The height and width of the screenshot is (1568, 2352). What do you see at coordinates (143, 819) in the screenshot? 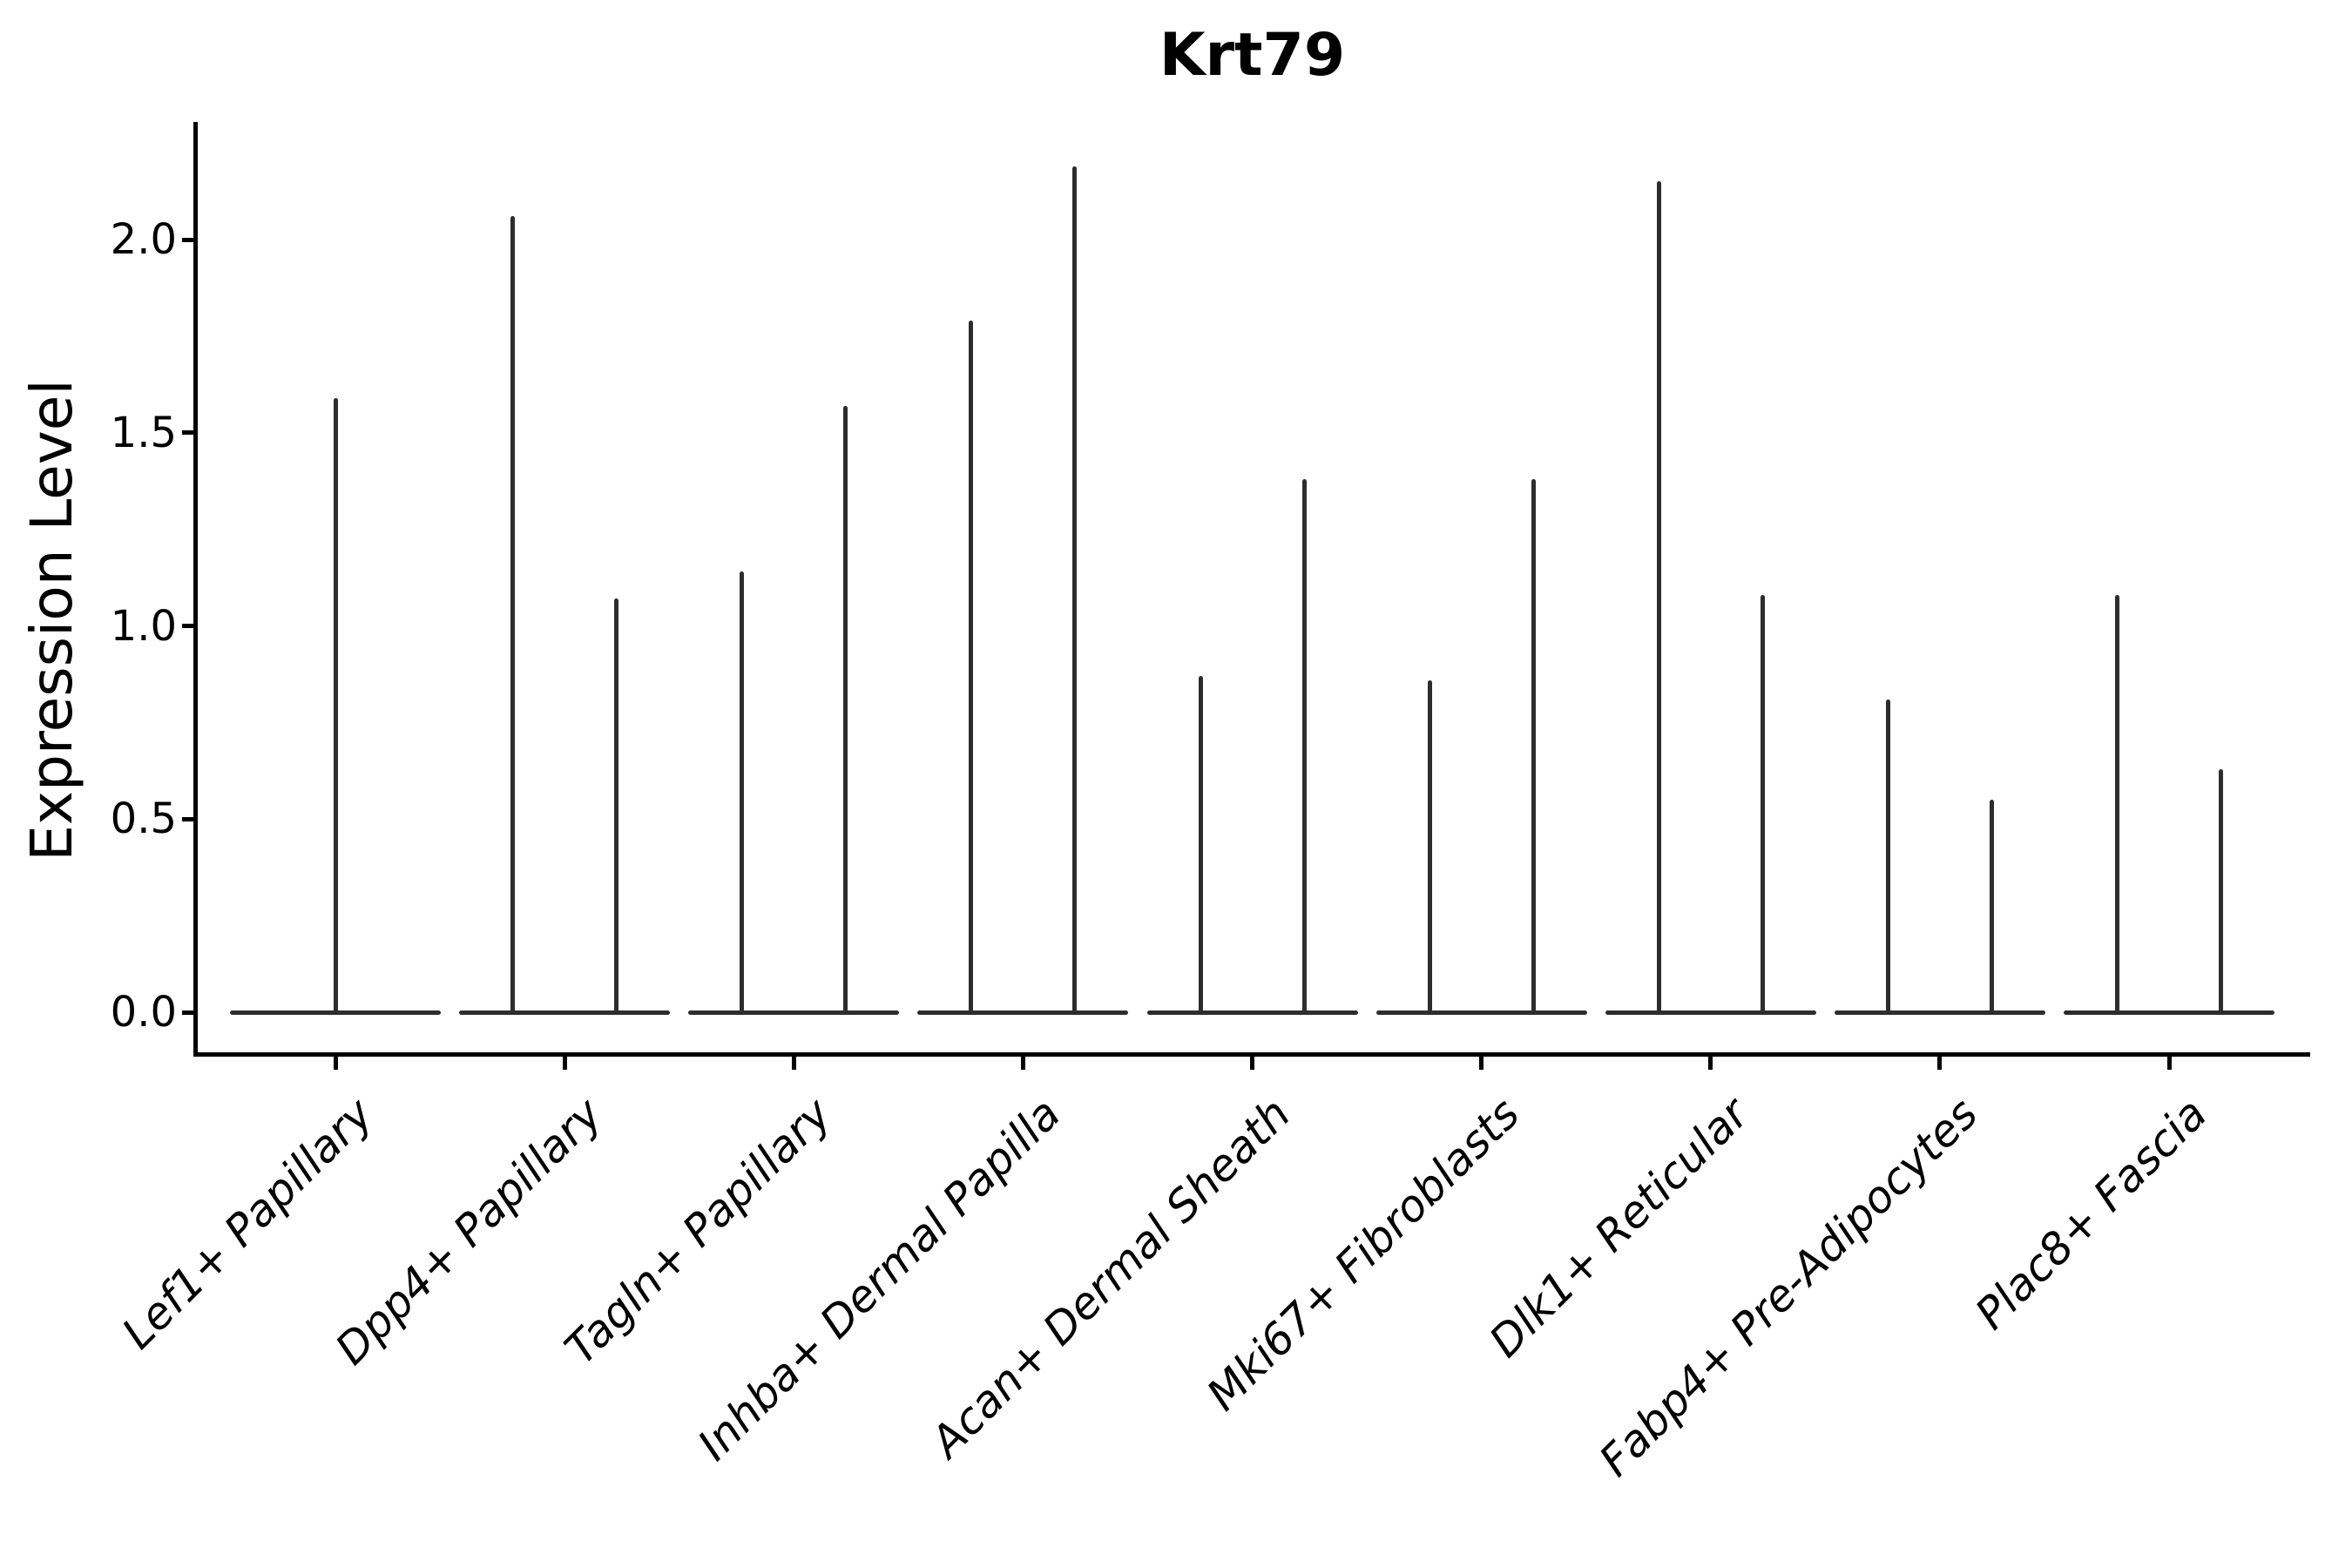
I see `y-tick-label: 0.5` at bounding box center [143, 819].